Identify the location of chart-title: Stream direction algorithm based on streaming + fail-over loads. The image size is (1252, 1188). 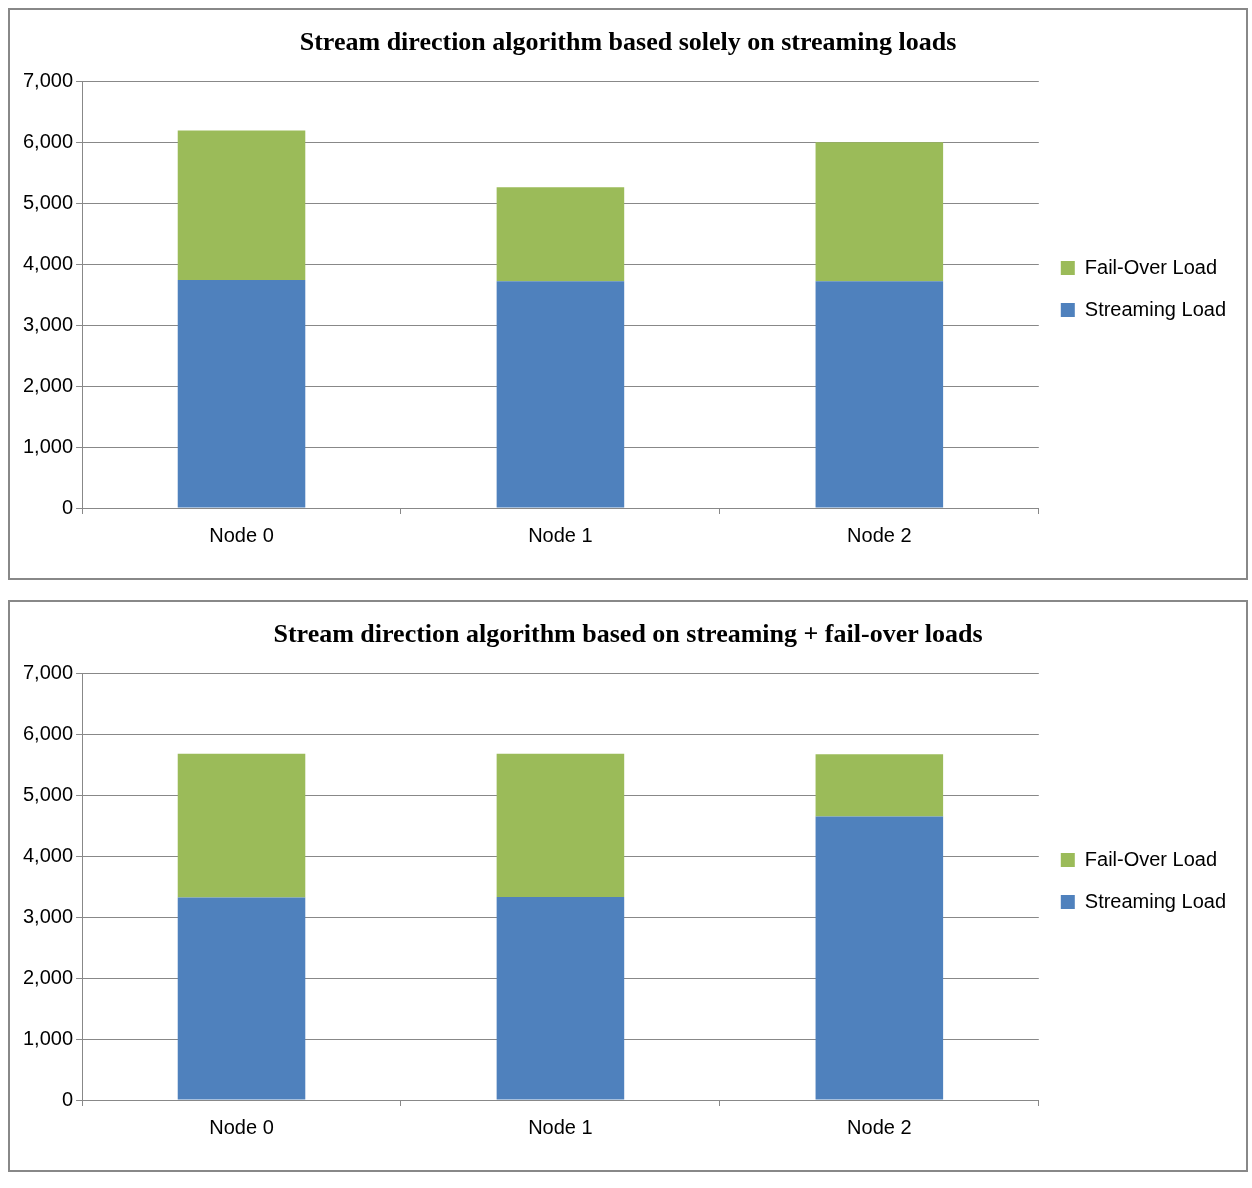
(628, 634).